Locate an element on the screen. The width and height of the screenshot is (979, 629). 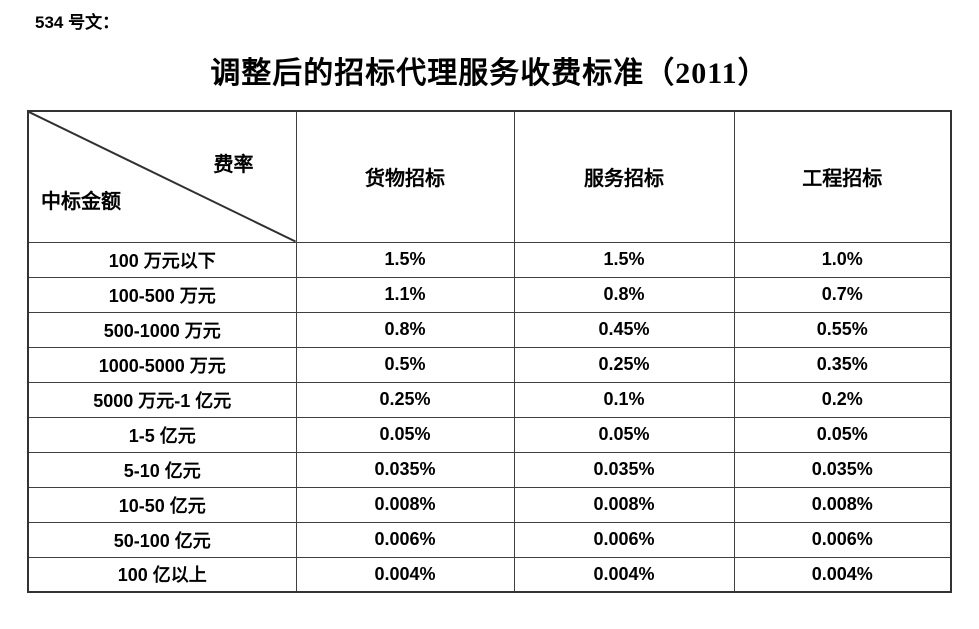
rate-cell: 1.0% is located at coordinates (842, 259).